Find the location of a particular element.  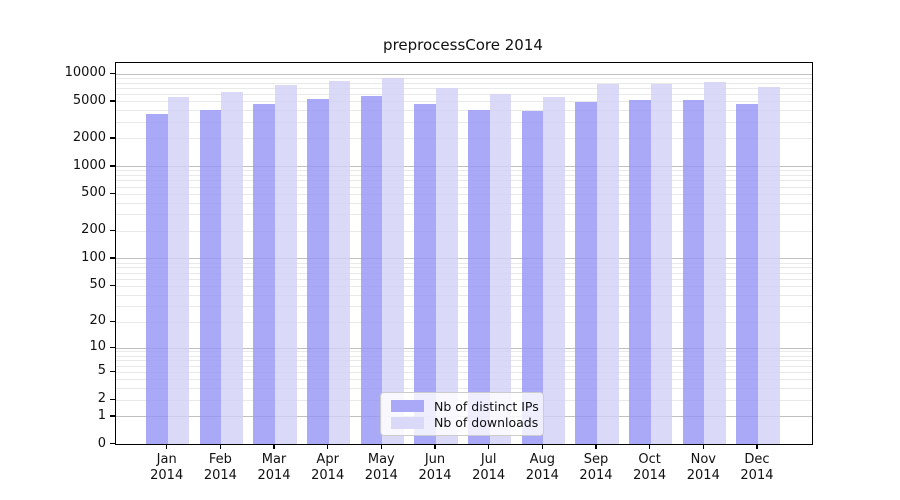

legend-label: Nb of distinct IPs is located at coordinates (486, 406).